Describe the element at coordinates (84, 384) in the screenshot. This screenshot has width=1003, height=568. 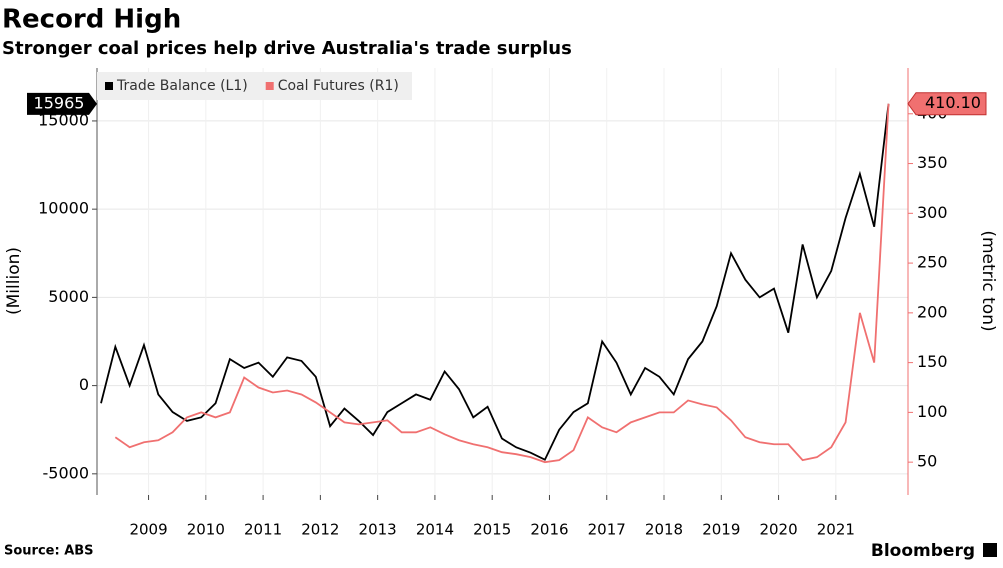
I see `y-tick-label: 0` at that location.